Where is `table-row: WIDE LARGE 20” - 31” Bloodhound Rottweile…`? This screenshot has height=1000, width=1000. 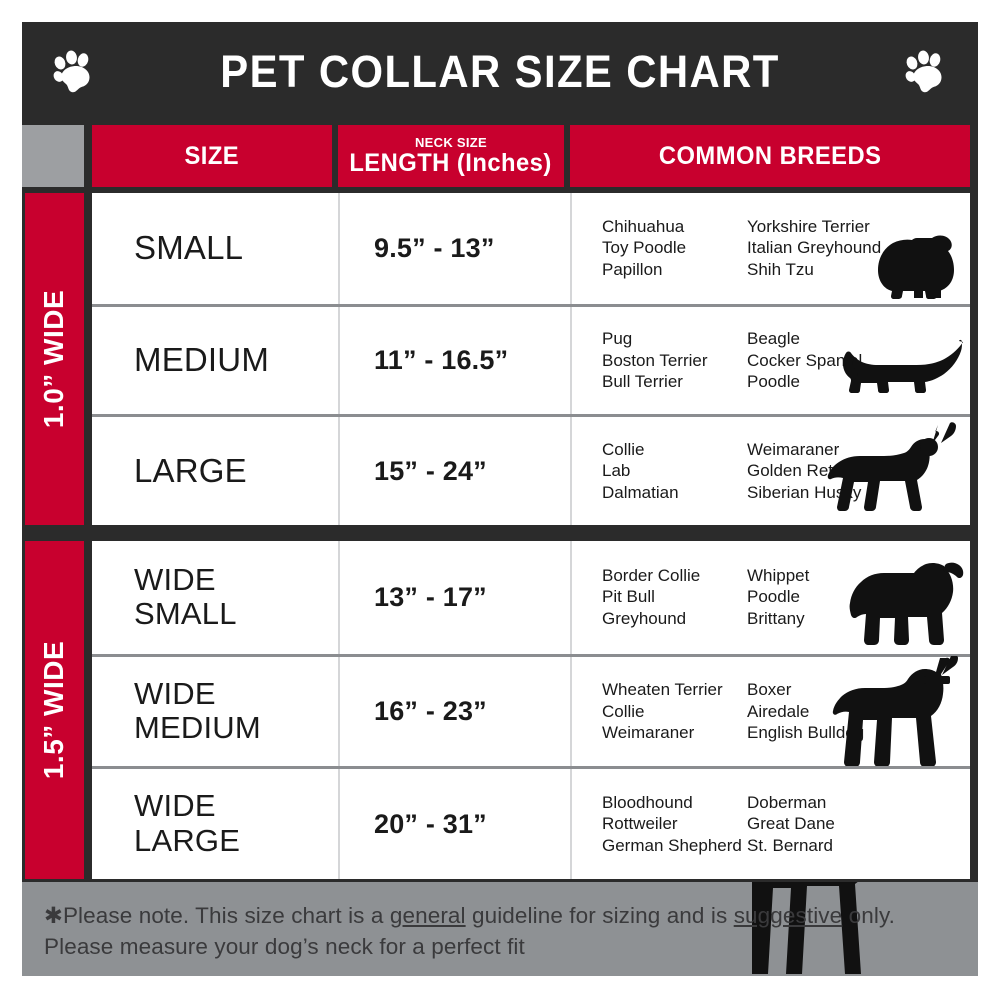 table-row: WIDE LARGE 20” - 31” Bloodhound Rottweile… is located at coordinates (531, 822).